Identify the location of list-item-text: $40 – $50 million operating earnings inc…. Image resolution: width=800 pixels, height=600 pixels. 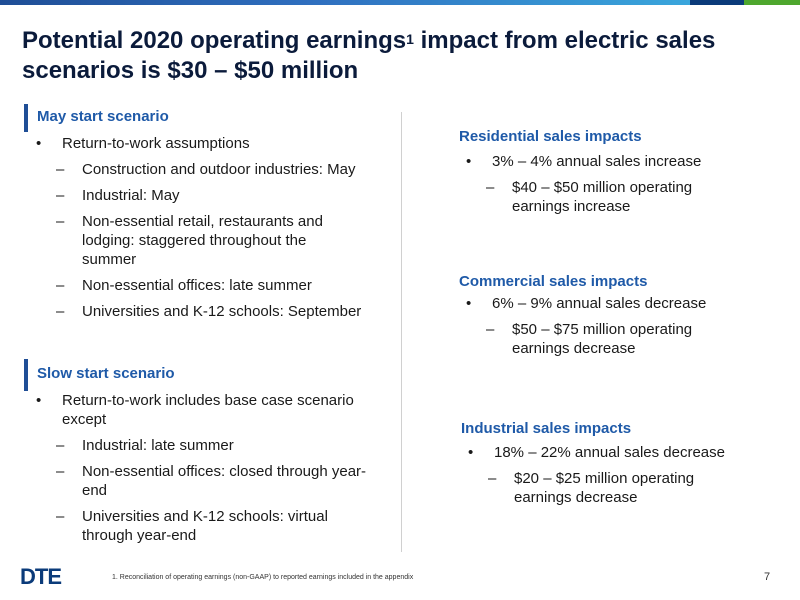
(602, 197).